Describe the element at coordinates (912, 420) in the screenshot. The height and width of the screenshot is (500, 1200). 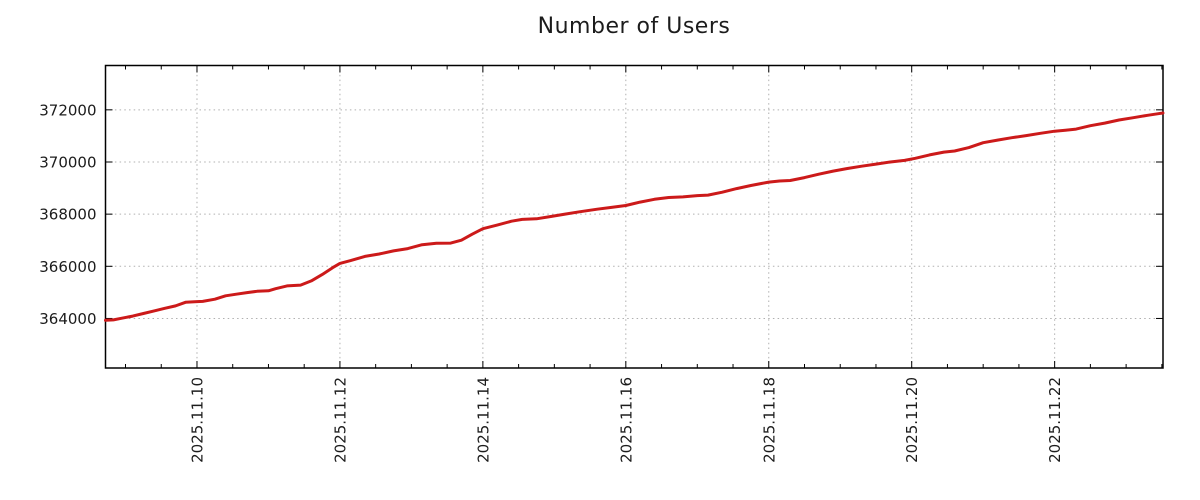
I see `x-tick-label: 2025.11.20` at that location.